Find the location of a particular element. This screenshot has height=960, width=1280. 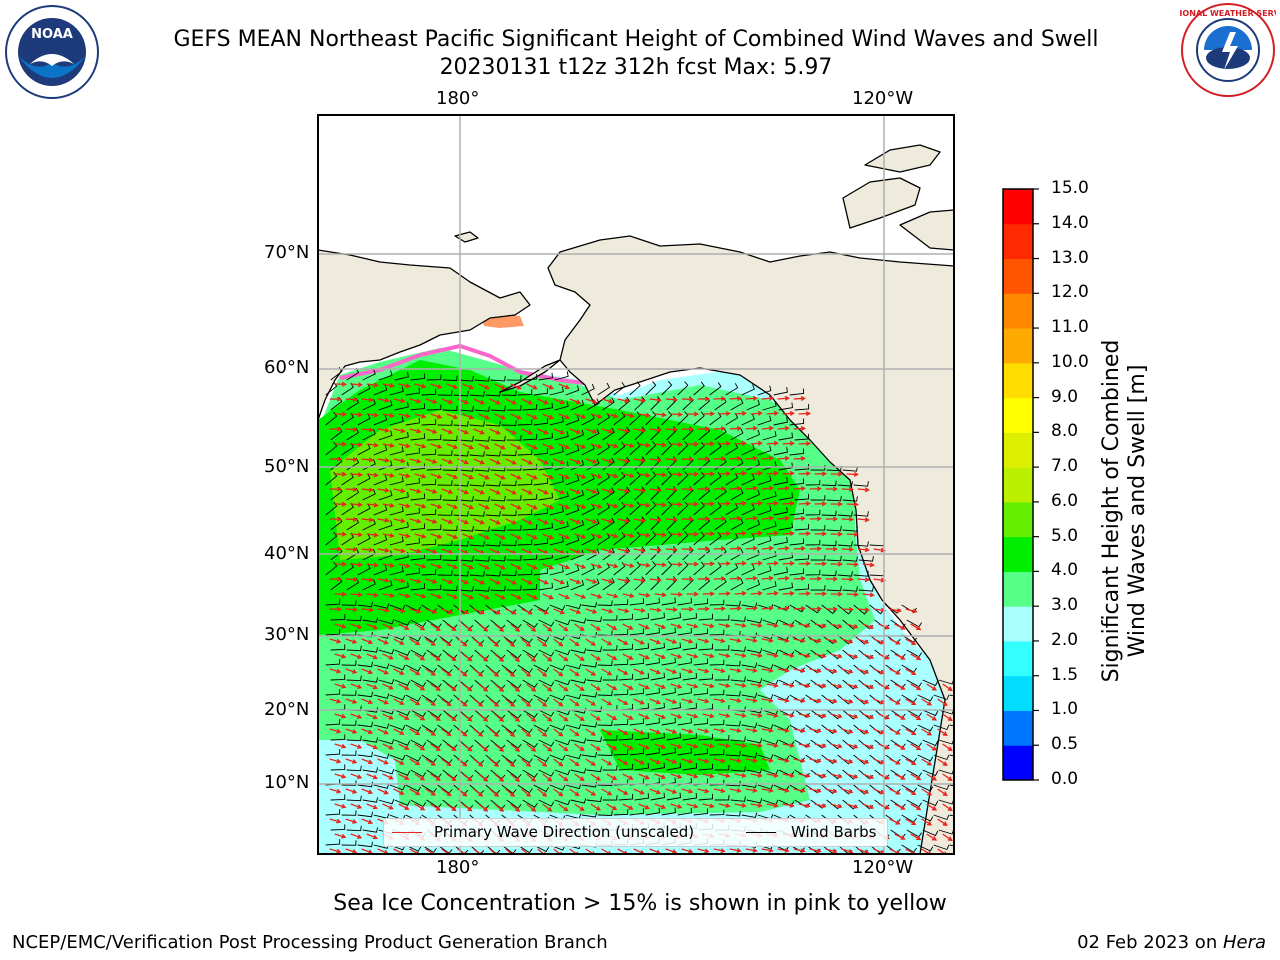

wind-barbs-legend-label: Wind Barbs is located at coordinates (834, 832).